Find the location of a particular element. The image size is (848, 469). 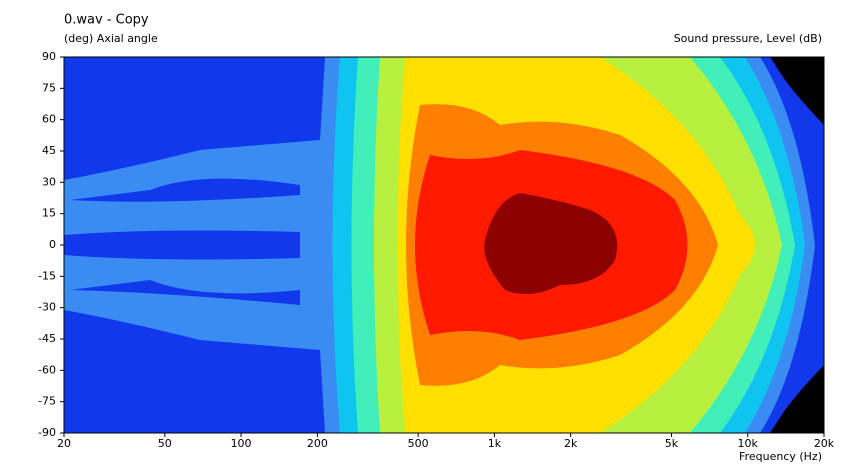

y-axis-label: (deg) Axial angle is located at coordinates (111, 38).